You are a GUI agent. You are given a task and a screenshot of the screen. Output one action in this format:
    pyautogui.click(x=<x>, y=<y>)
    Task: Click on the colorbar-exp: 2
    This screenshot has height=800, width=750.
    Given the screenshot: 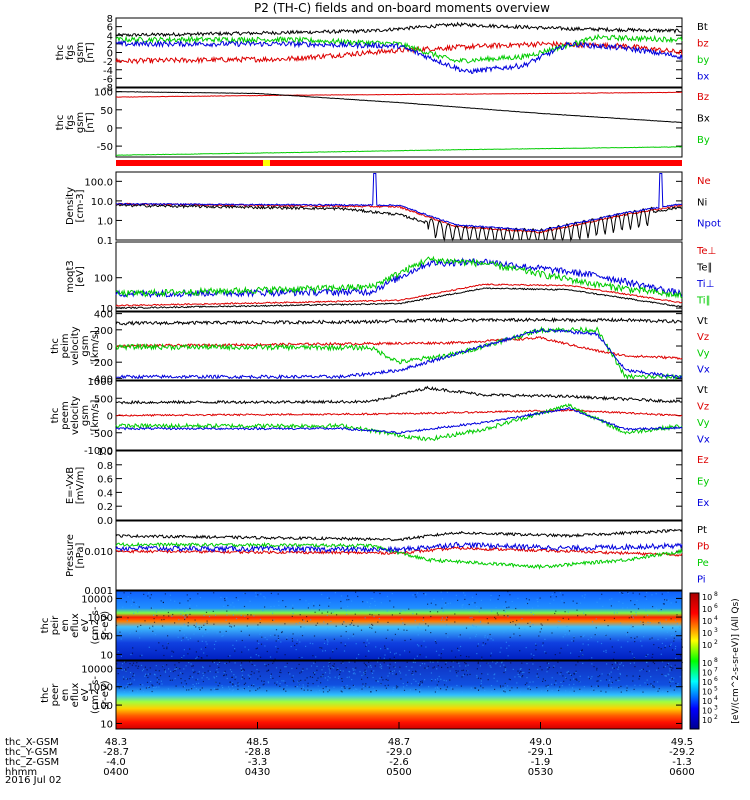 What is the action you would take?
    pyautogui.click(x=716, y=717)
    